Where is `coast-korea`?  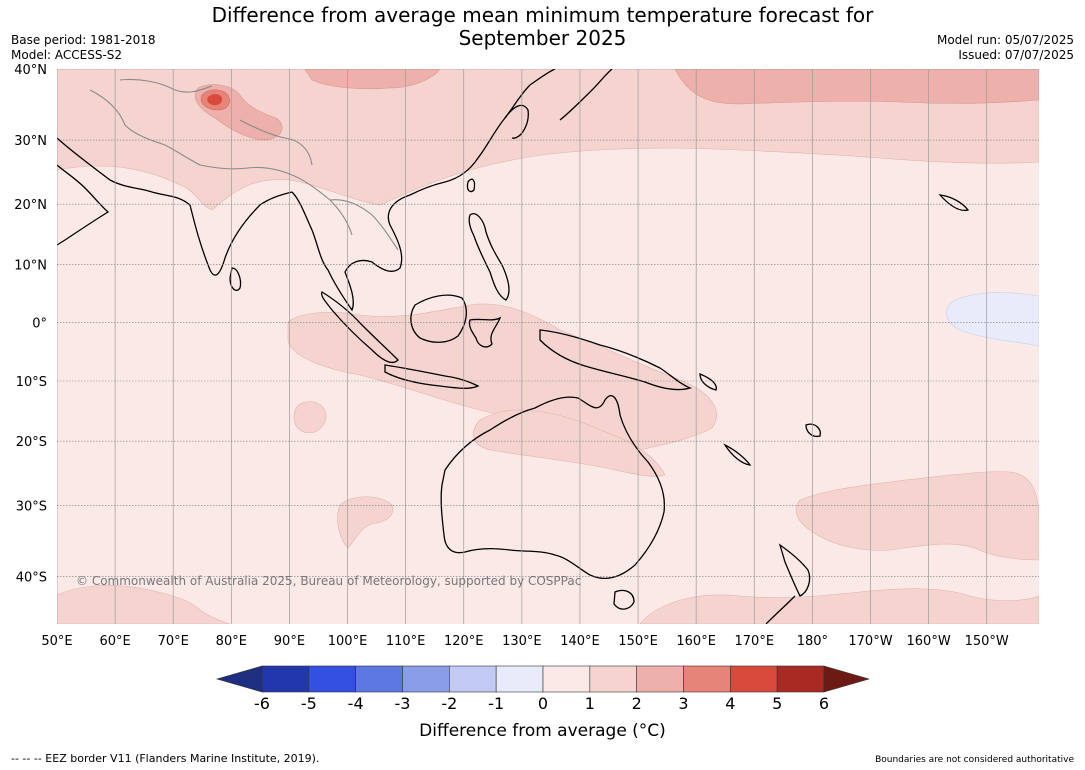
coast-korea is located at coordinates (516, 121).